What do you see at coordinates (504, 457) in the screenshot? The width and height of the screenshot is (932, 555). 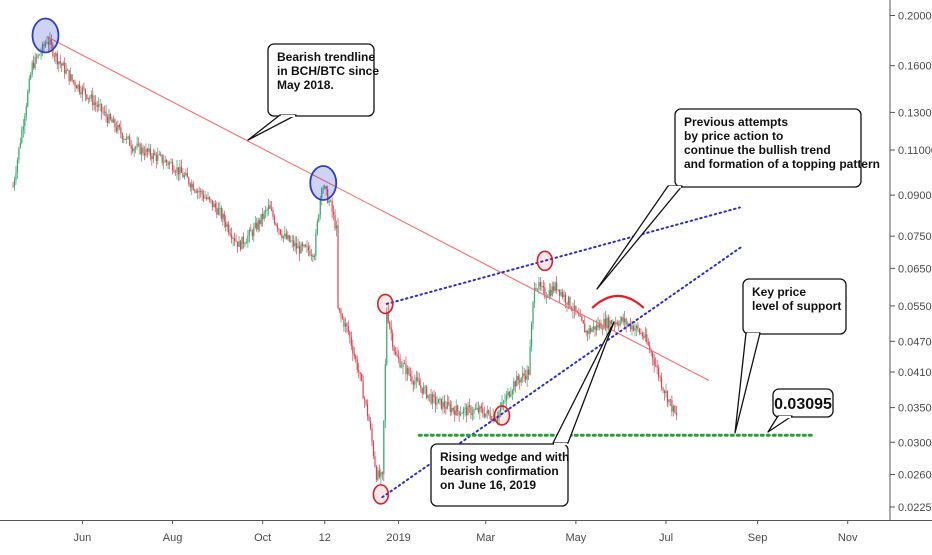 I see `callout-text-line: Rising wedge and with` at bounding box center [504, 457].